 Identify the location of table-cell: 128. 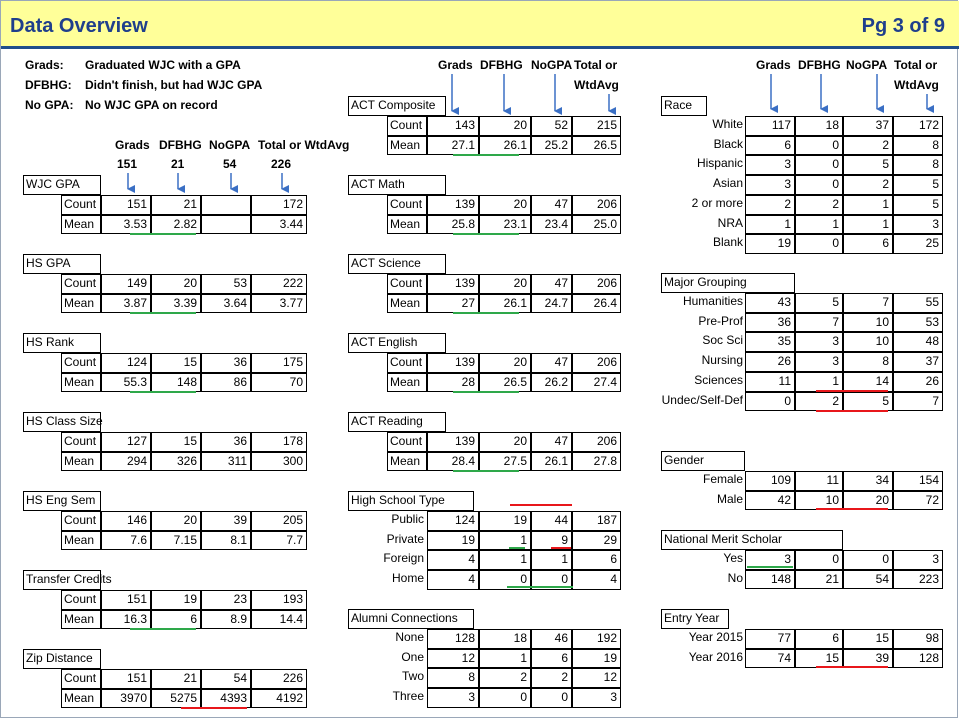
(453, 638).